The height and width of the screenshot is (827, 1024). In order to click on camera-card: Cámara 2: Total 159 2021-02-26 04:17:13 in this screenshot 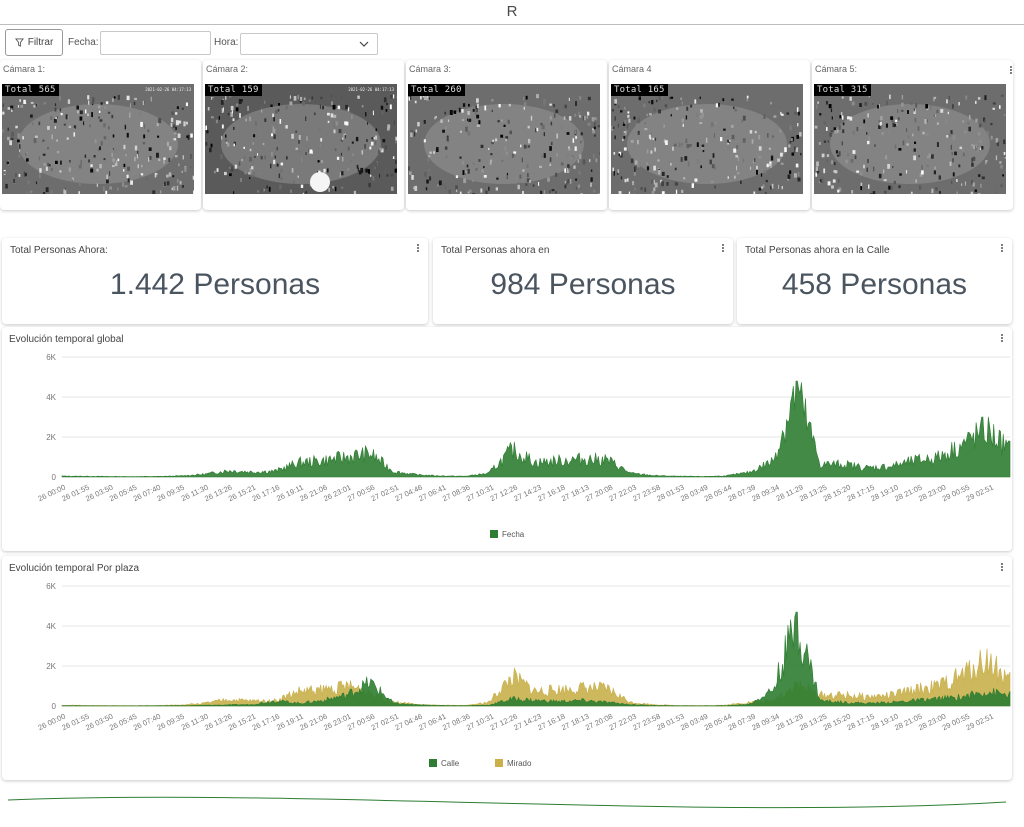, I will do `click(303, 135)`.